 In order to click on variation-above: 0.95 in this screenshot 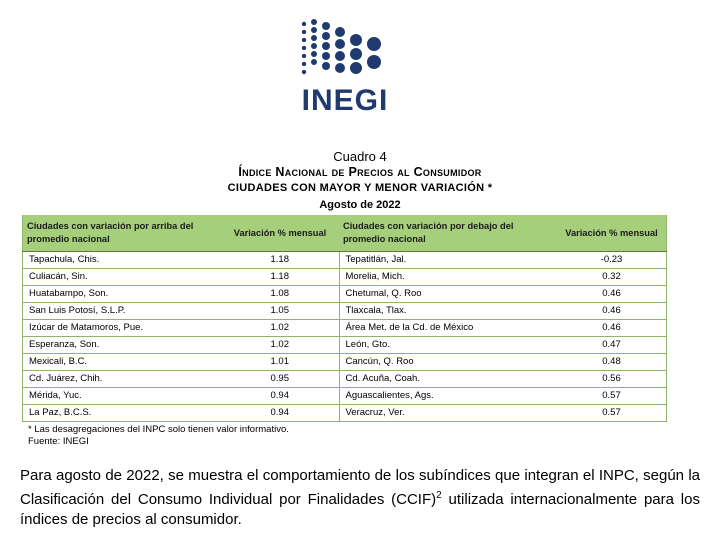, I will do `click(280, 379)`.